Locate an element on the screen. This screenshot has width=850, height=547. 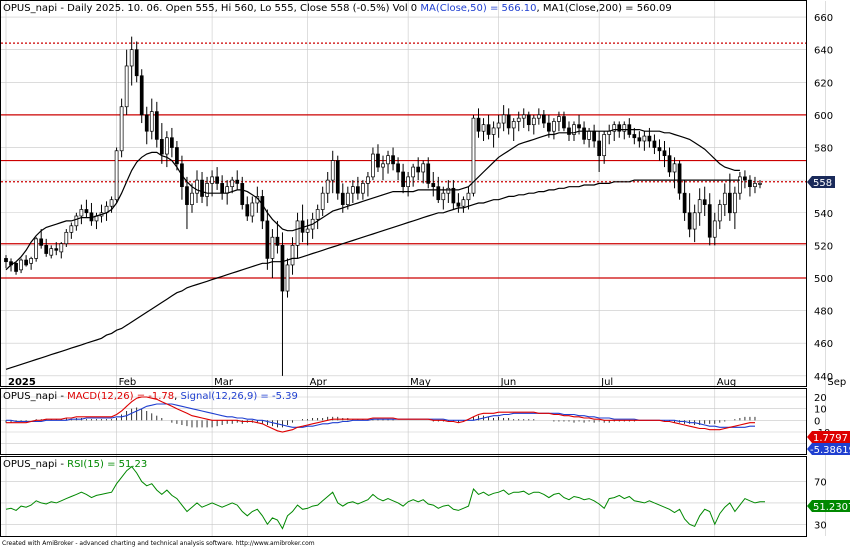
price-tick-label: 640 is located at coordinates (823, 51).